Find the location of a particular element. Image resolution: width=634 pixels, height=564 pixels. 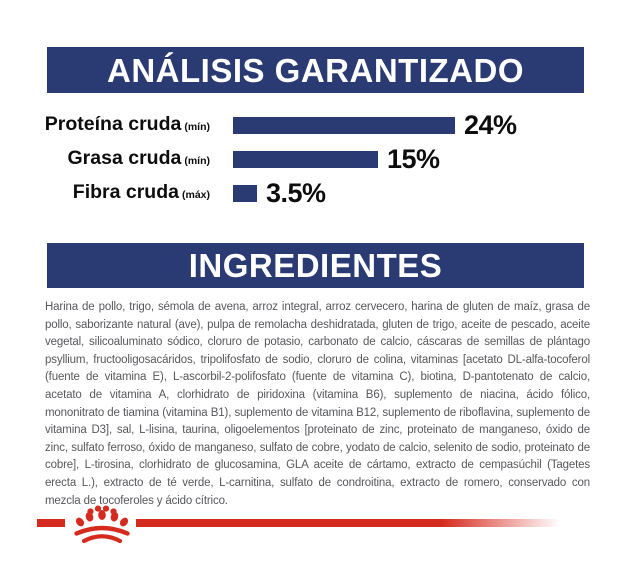

protein-label-text: Proteína cruda is located at coordinates (113, 124).